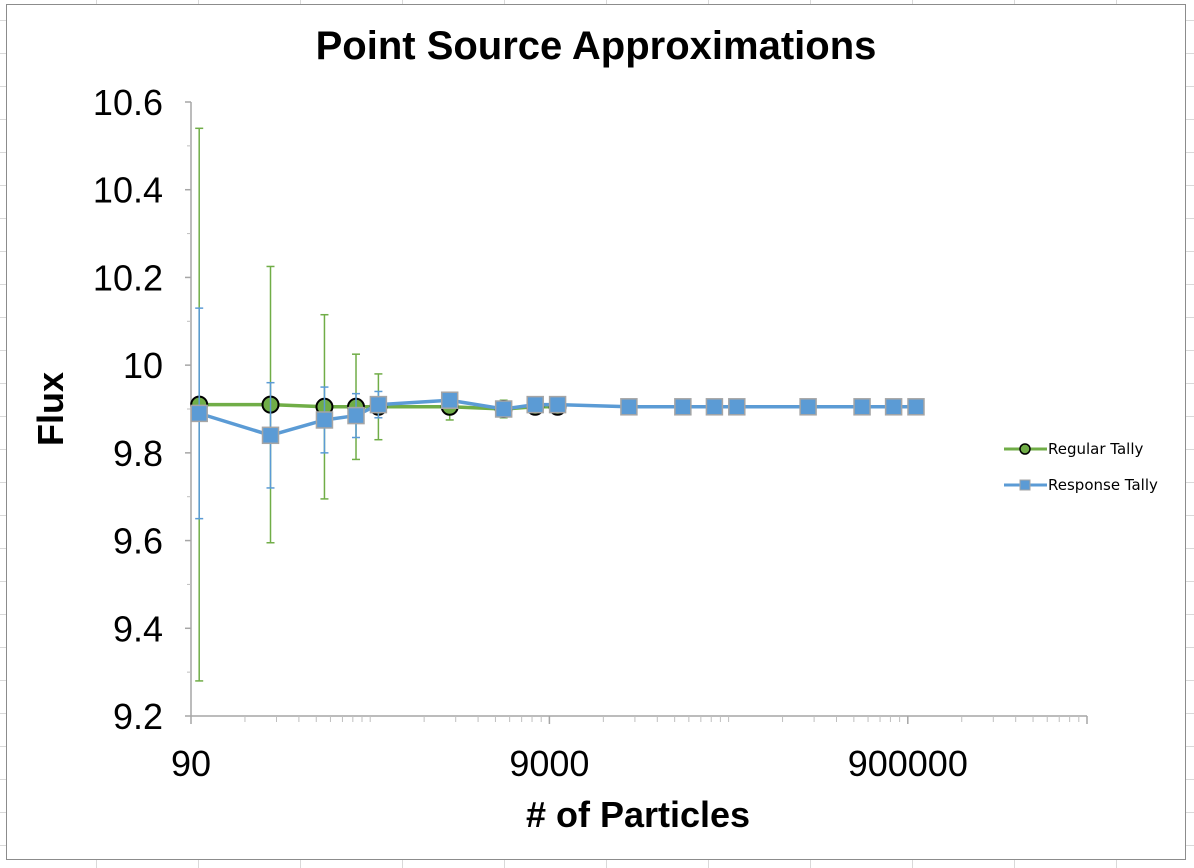 This screenshot has width=1194, height=868. I want to click on y-tick-label: 9.4, so click(138, 628).